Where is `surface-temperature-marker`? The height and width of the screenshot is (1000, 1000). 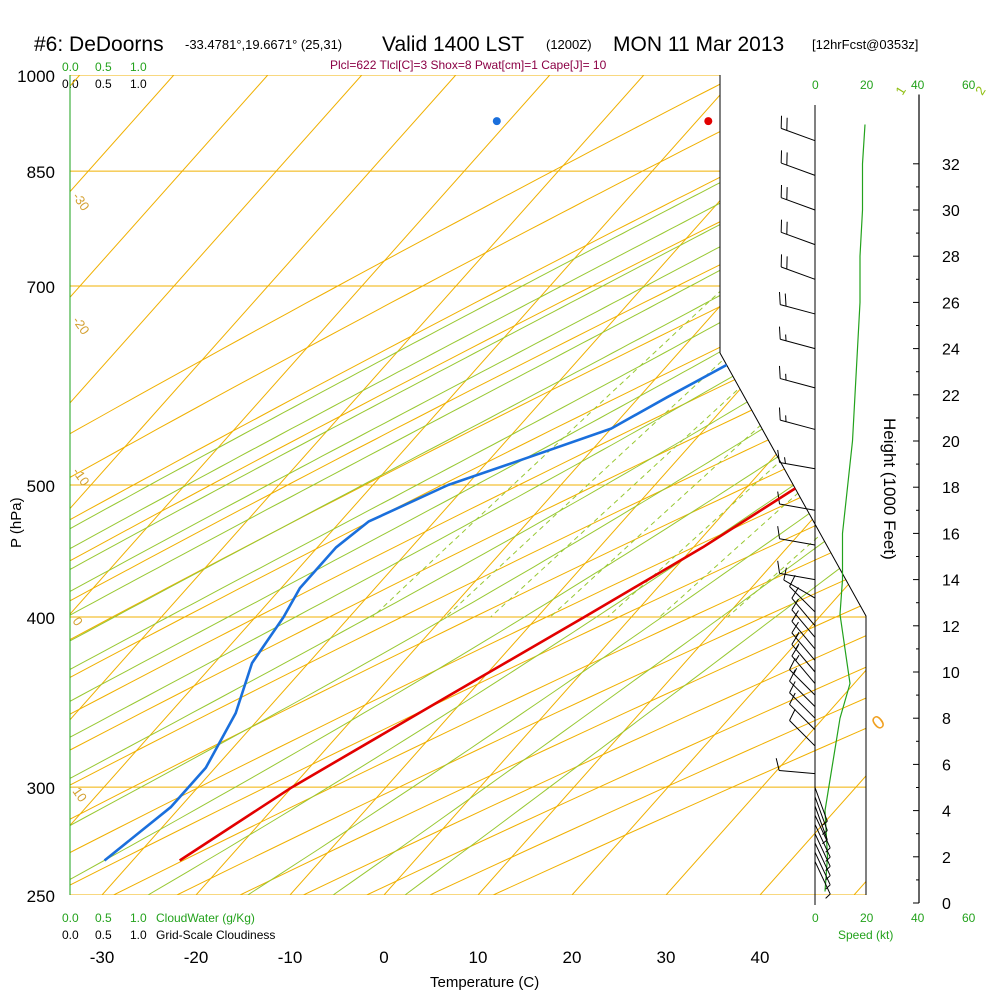 surface-temperature-marker is located at coordinates (708, 121).